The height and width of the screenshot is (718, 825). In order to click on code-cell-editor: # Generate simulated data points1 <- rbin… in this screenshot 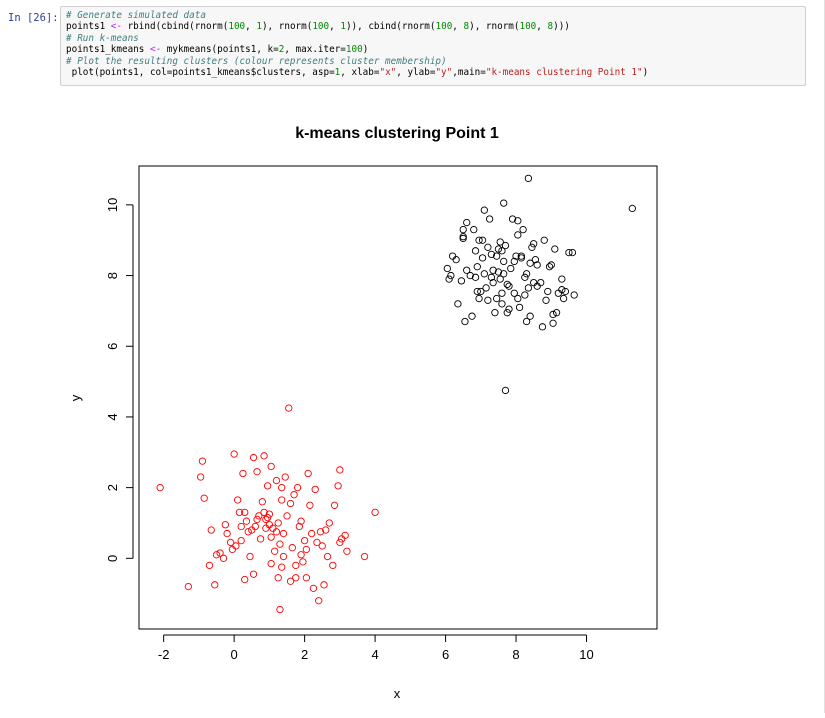, I will do `click(433, 46)`.